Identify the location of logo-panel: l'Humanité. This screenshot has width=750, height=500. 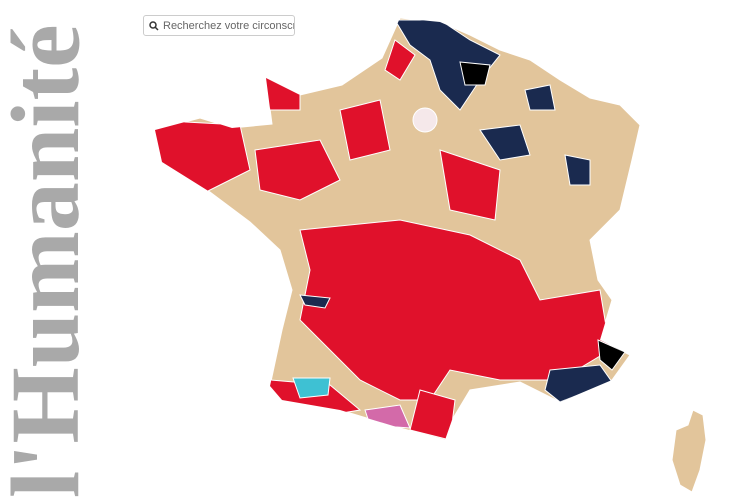
(45, 261).